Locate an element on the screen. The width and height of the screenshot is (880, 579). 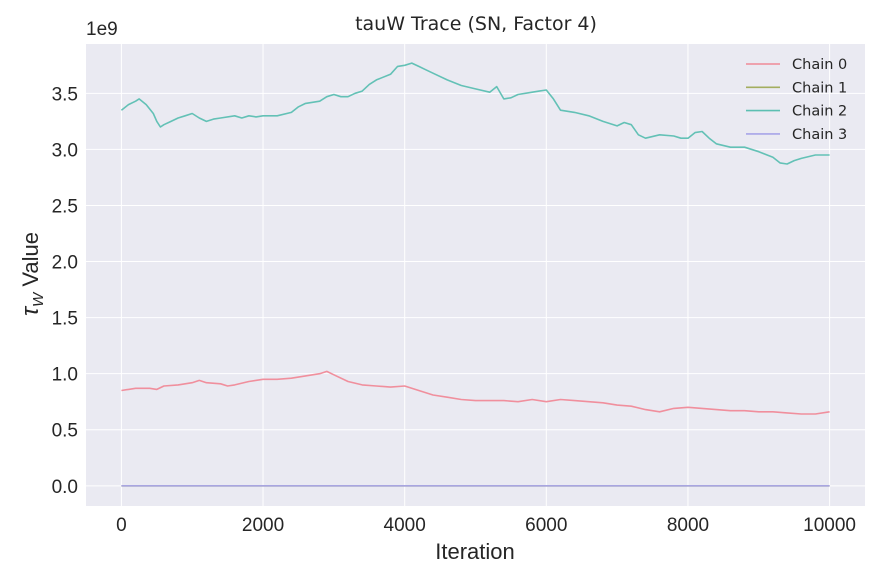
y-axis-subscript: W is located at coordinates (38, 299).